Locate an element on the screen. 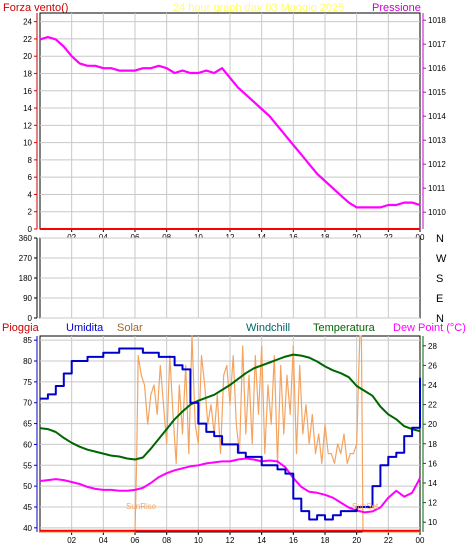 This screenshot has width=466, height=560. label-solar: Solar is located at coordinates (130, 328).